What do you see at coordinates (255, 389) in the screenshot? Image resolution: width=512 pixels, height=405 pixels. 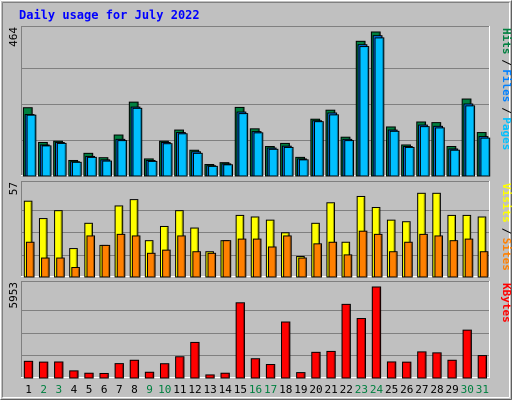 I see `x-tick-label: 16` at bounding box center [255, 389].